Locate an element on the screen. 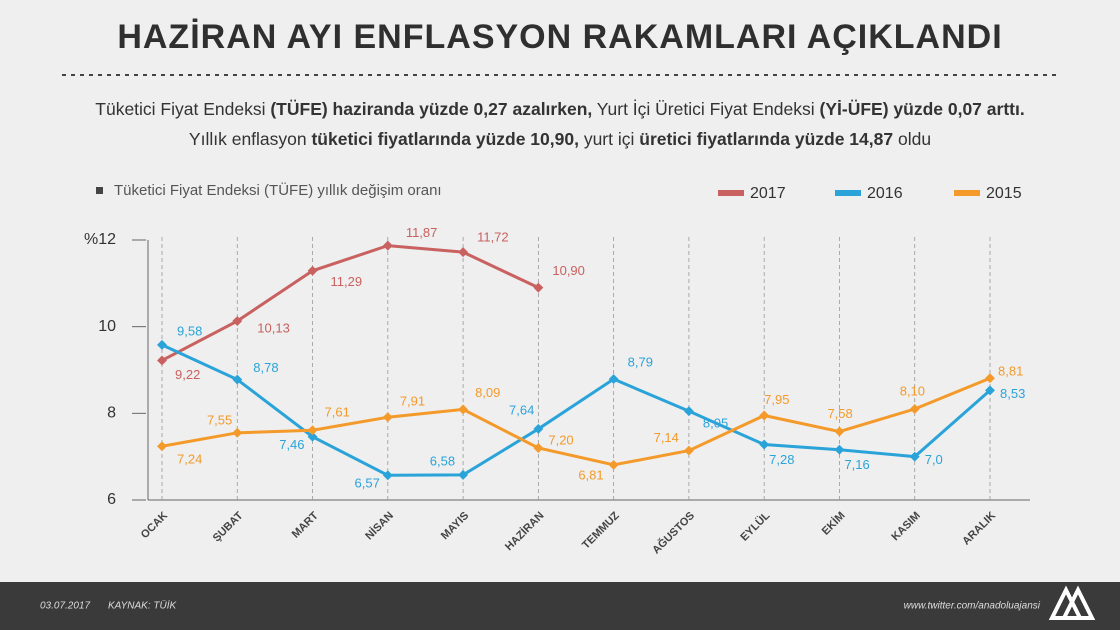  x-tick-label: ARALIK is located at coordinates (979, 529).